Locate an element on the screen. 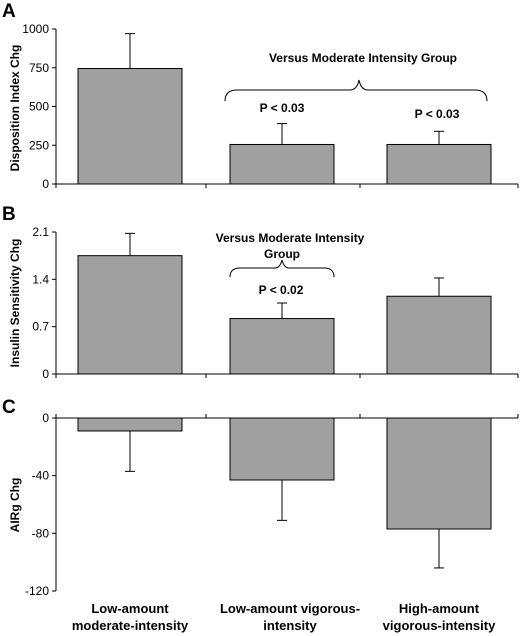  panel-a-bracket-label: Versus Moderate Intensity Group is located at coordinates (363, 58).